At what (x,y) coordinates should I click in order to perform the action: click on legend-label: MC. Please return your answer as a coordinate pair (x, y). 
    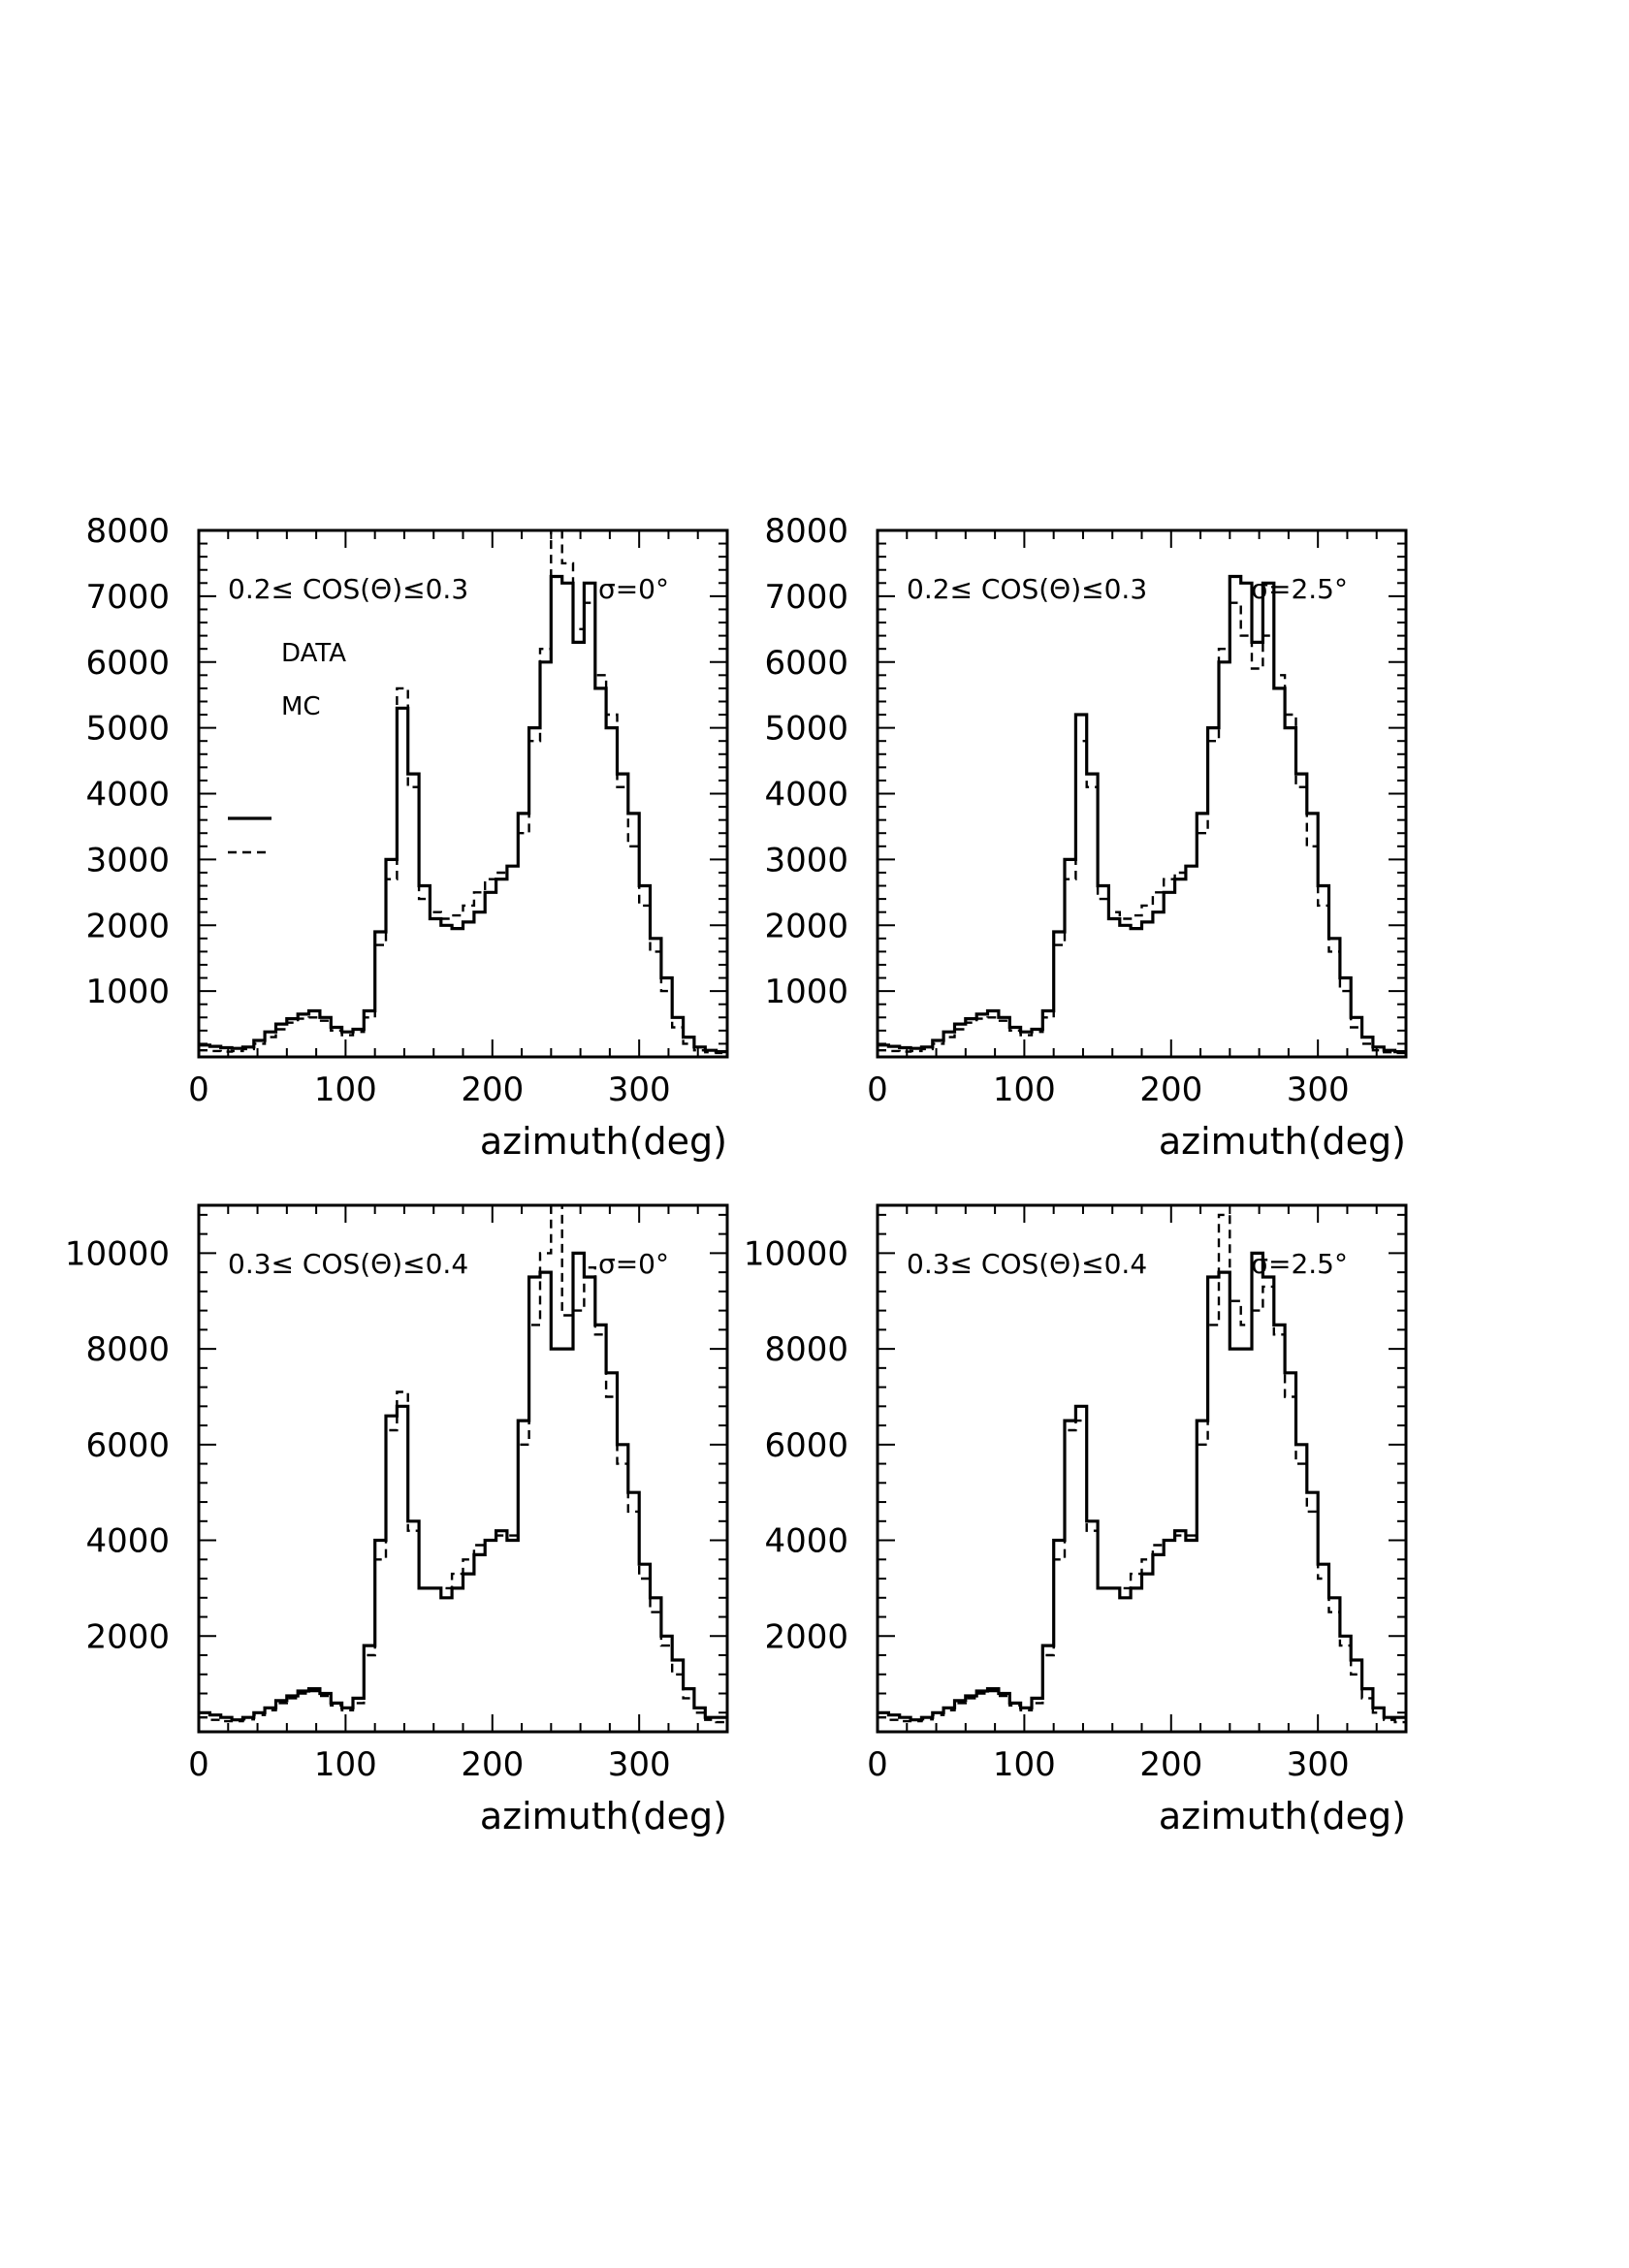
    Looking at the image, I should click on (301, 706).